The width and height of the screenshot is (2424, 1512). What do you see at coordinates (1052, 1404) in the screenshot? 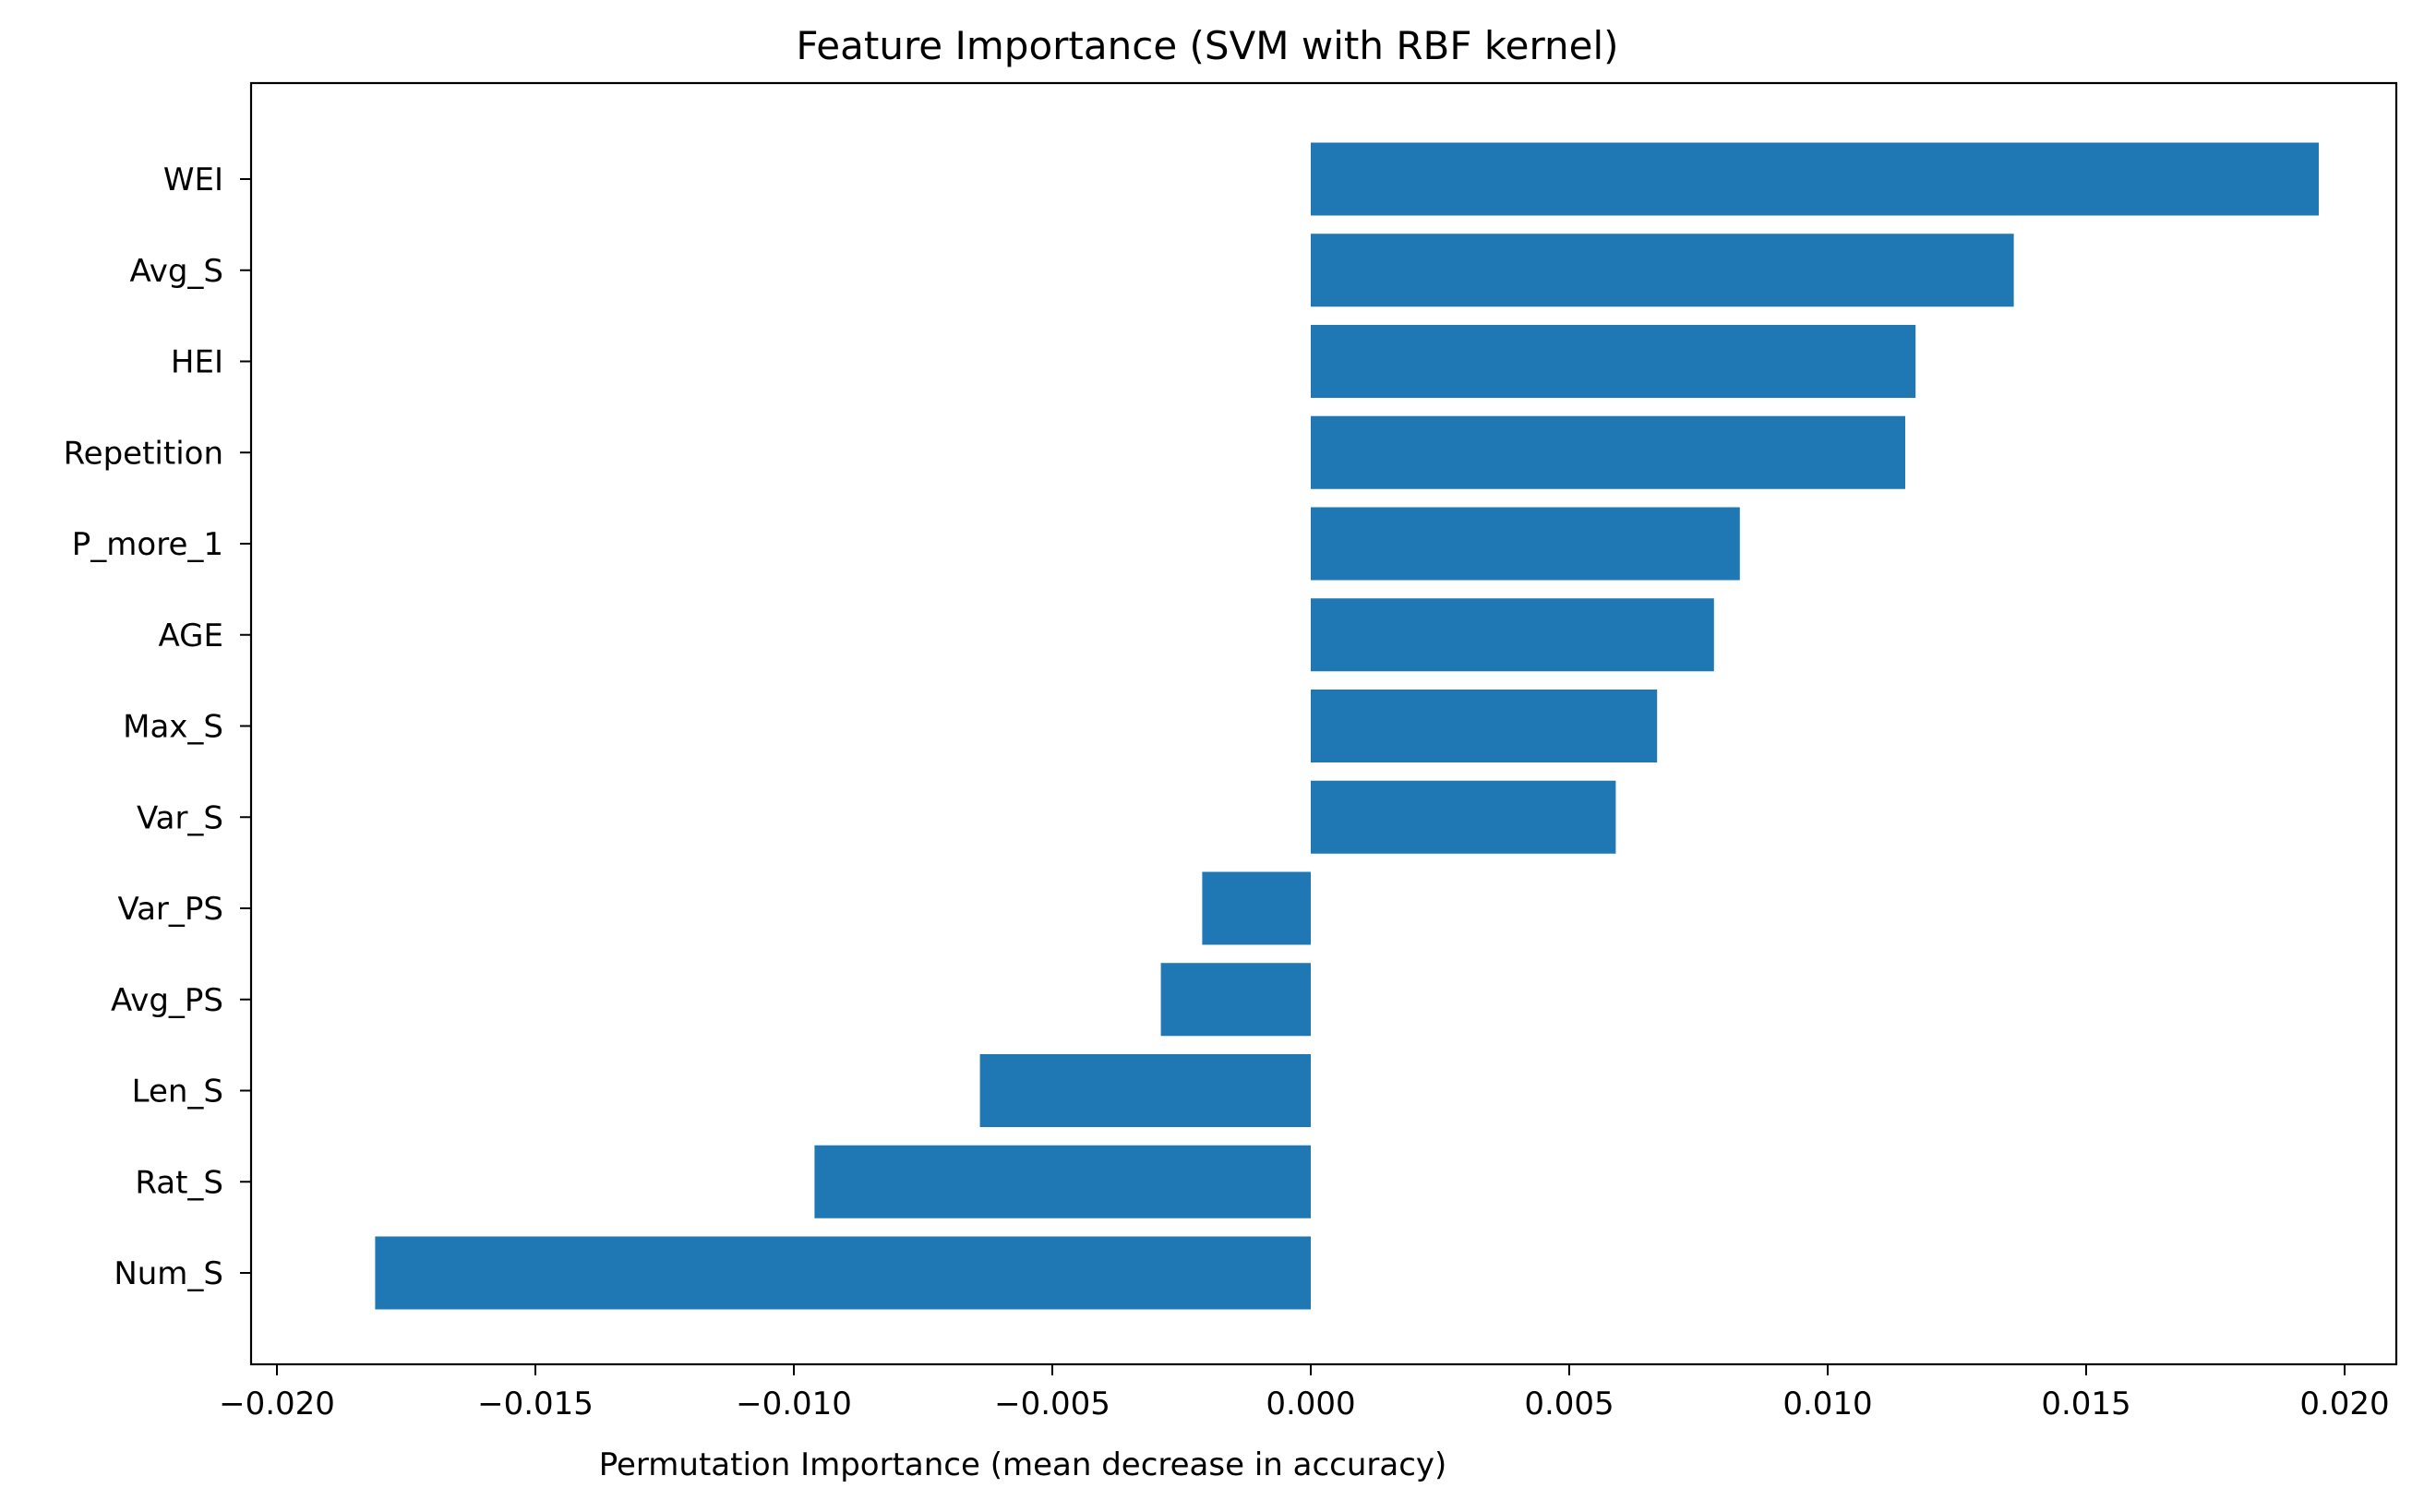
I see `x-tick-label: −0.005` at bounding box center [1052, 1404].